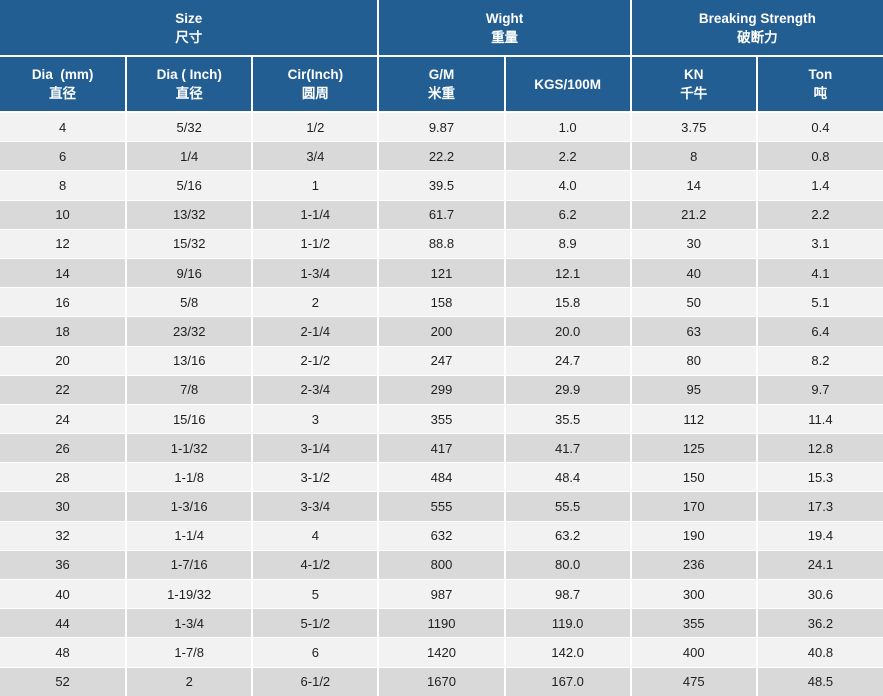 This screenshot has width=883, height=696. Describe the element at coordinates (567, 448) in the screenshot. I see `table-cell: 41.7` at that location.